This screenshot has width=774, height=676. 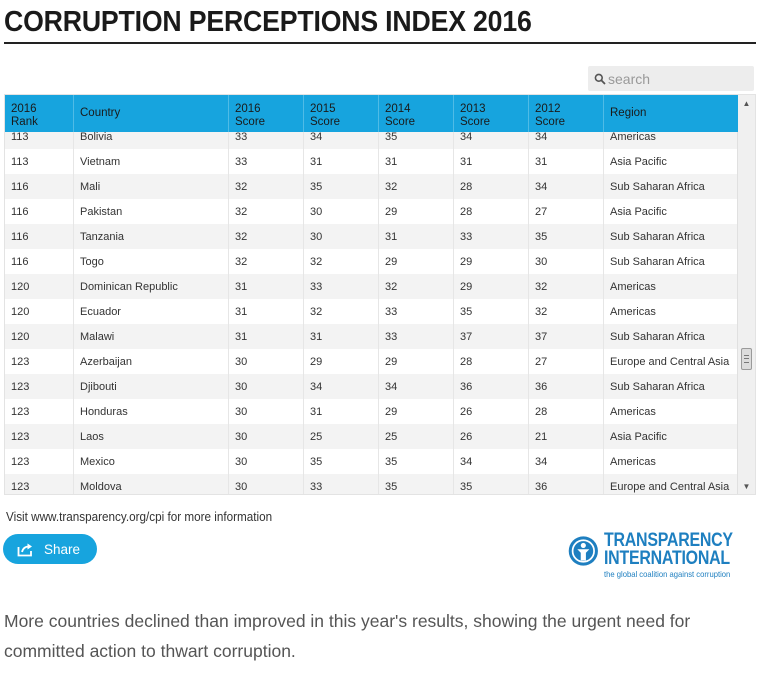 I want to click on table-row: 123 Djibouti 30 34 34 36 36 Sub Saharan Africa, so click(x=371, y=386).